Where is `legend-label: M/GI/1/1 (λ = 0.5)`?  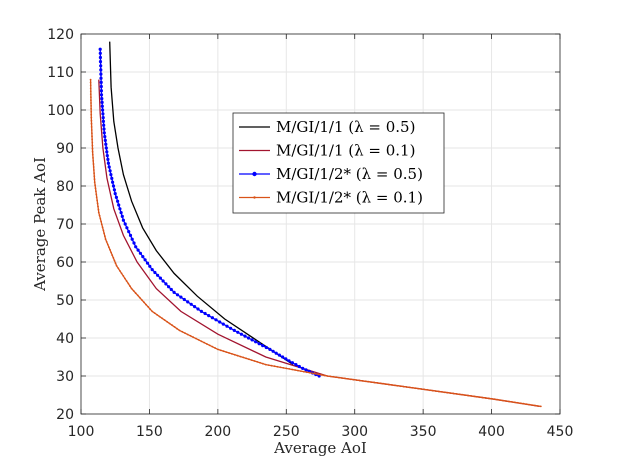 legend-label: M/GI/1/1 (λ = 0.5) is located at coordinates (345, 127).